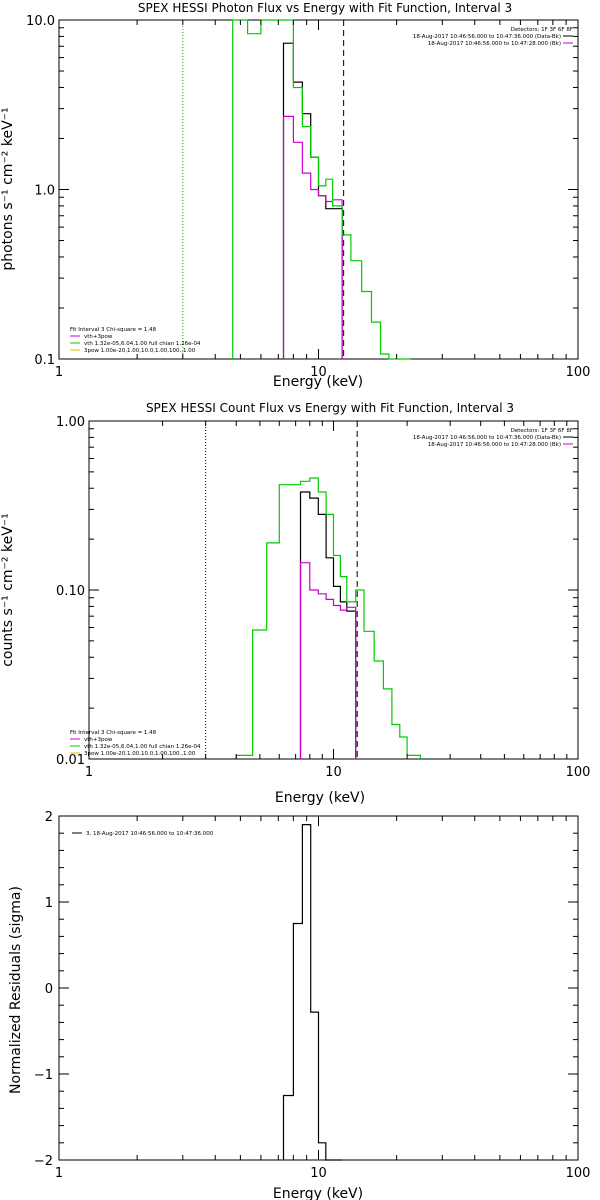 This screenshot has height=1200, width=600. Describe the element at coordinates (43, 1075) in the screenshot. I see `y-tick-label: −1` at that location.